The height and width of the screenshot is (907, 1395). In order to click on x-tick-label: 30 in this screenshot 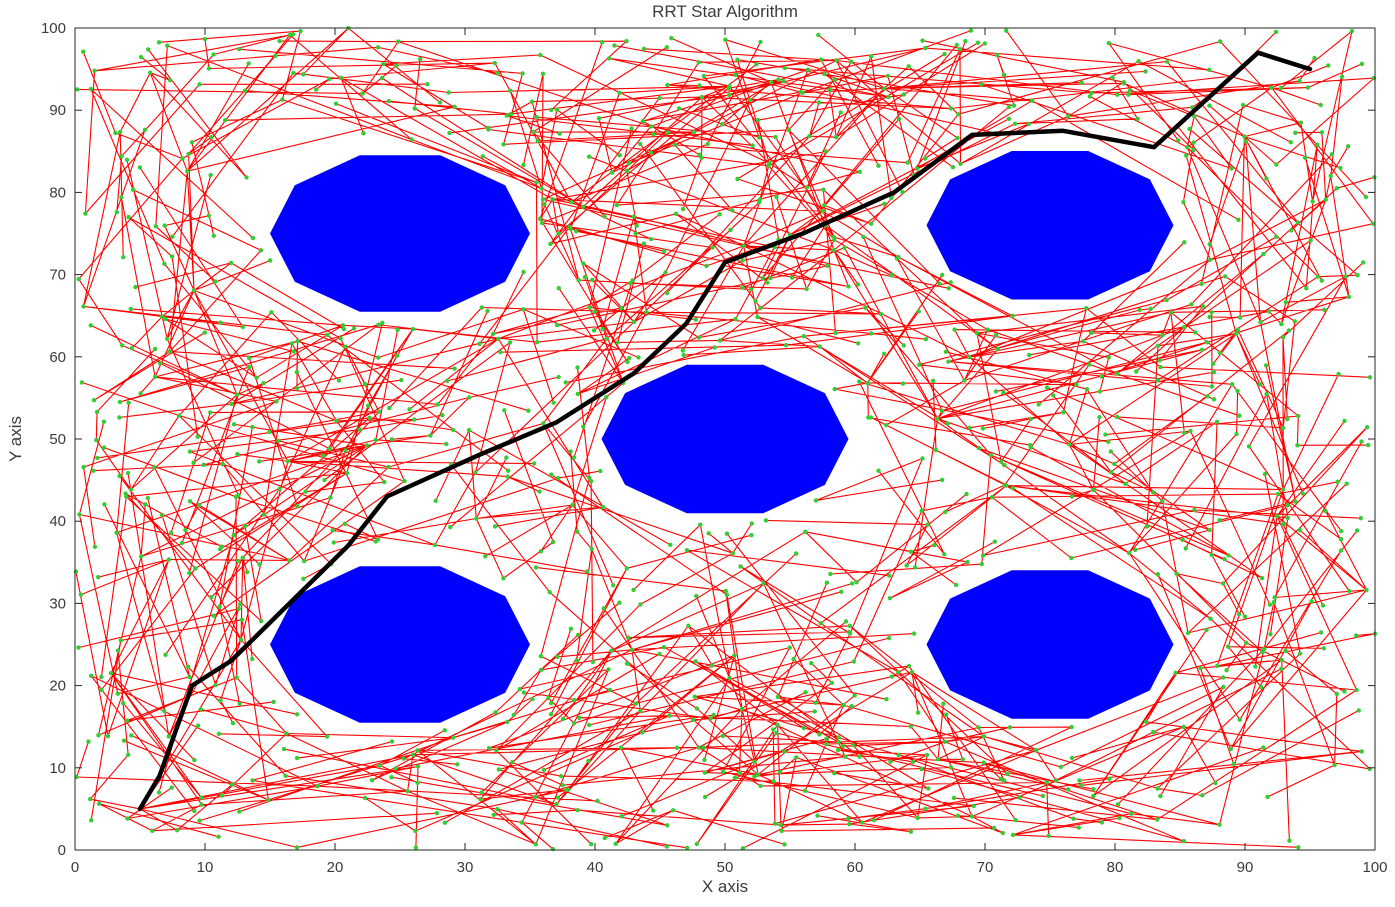, I will do `click(465, 867)`.